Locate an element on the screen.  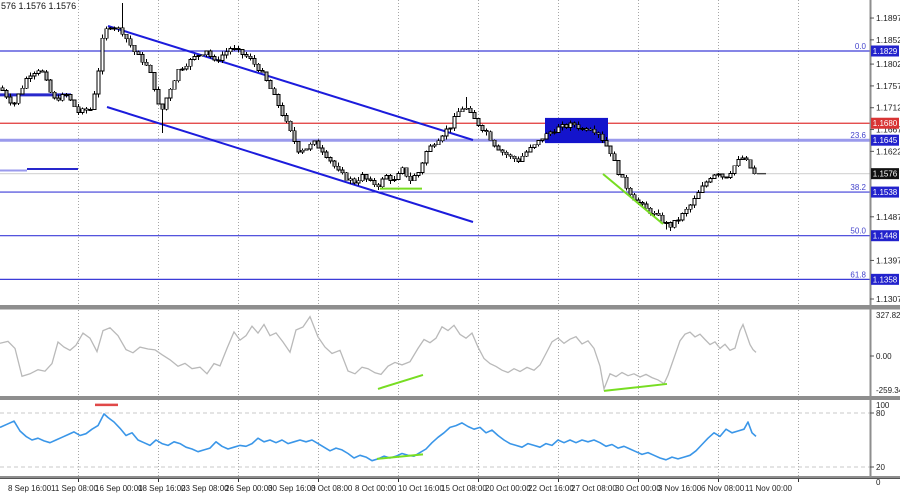
time-label: 15 Oct 08:00 is located at coordinates (464, 488).